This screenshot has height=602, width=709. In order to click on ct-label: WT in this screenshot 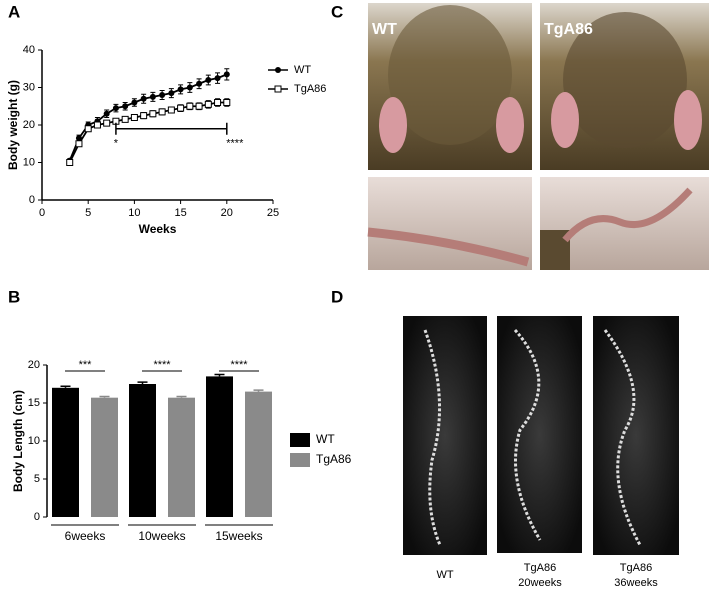, I will do `click(444, 575)`.